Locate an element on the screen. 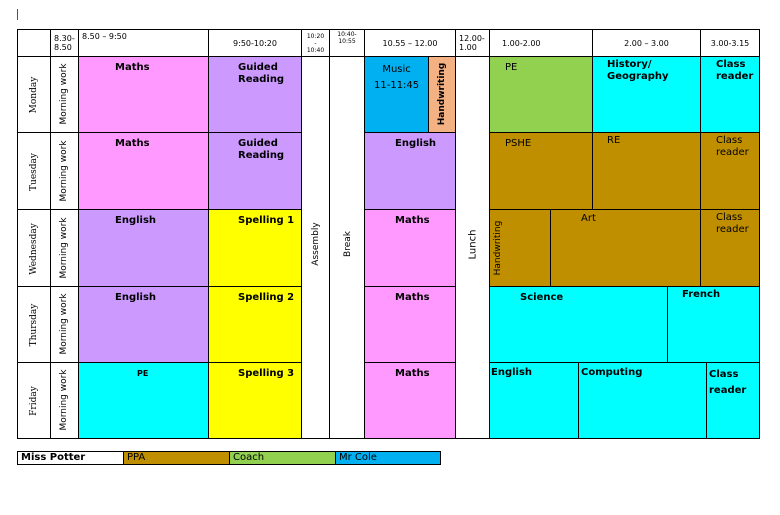  header-time-1200: 12.00- 1.00 is located at coordinates (472, 43).